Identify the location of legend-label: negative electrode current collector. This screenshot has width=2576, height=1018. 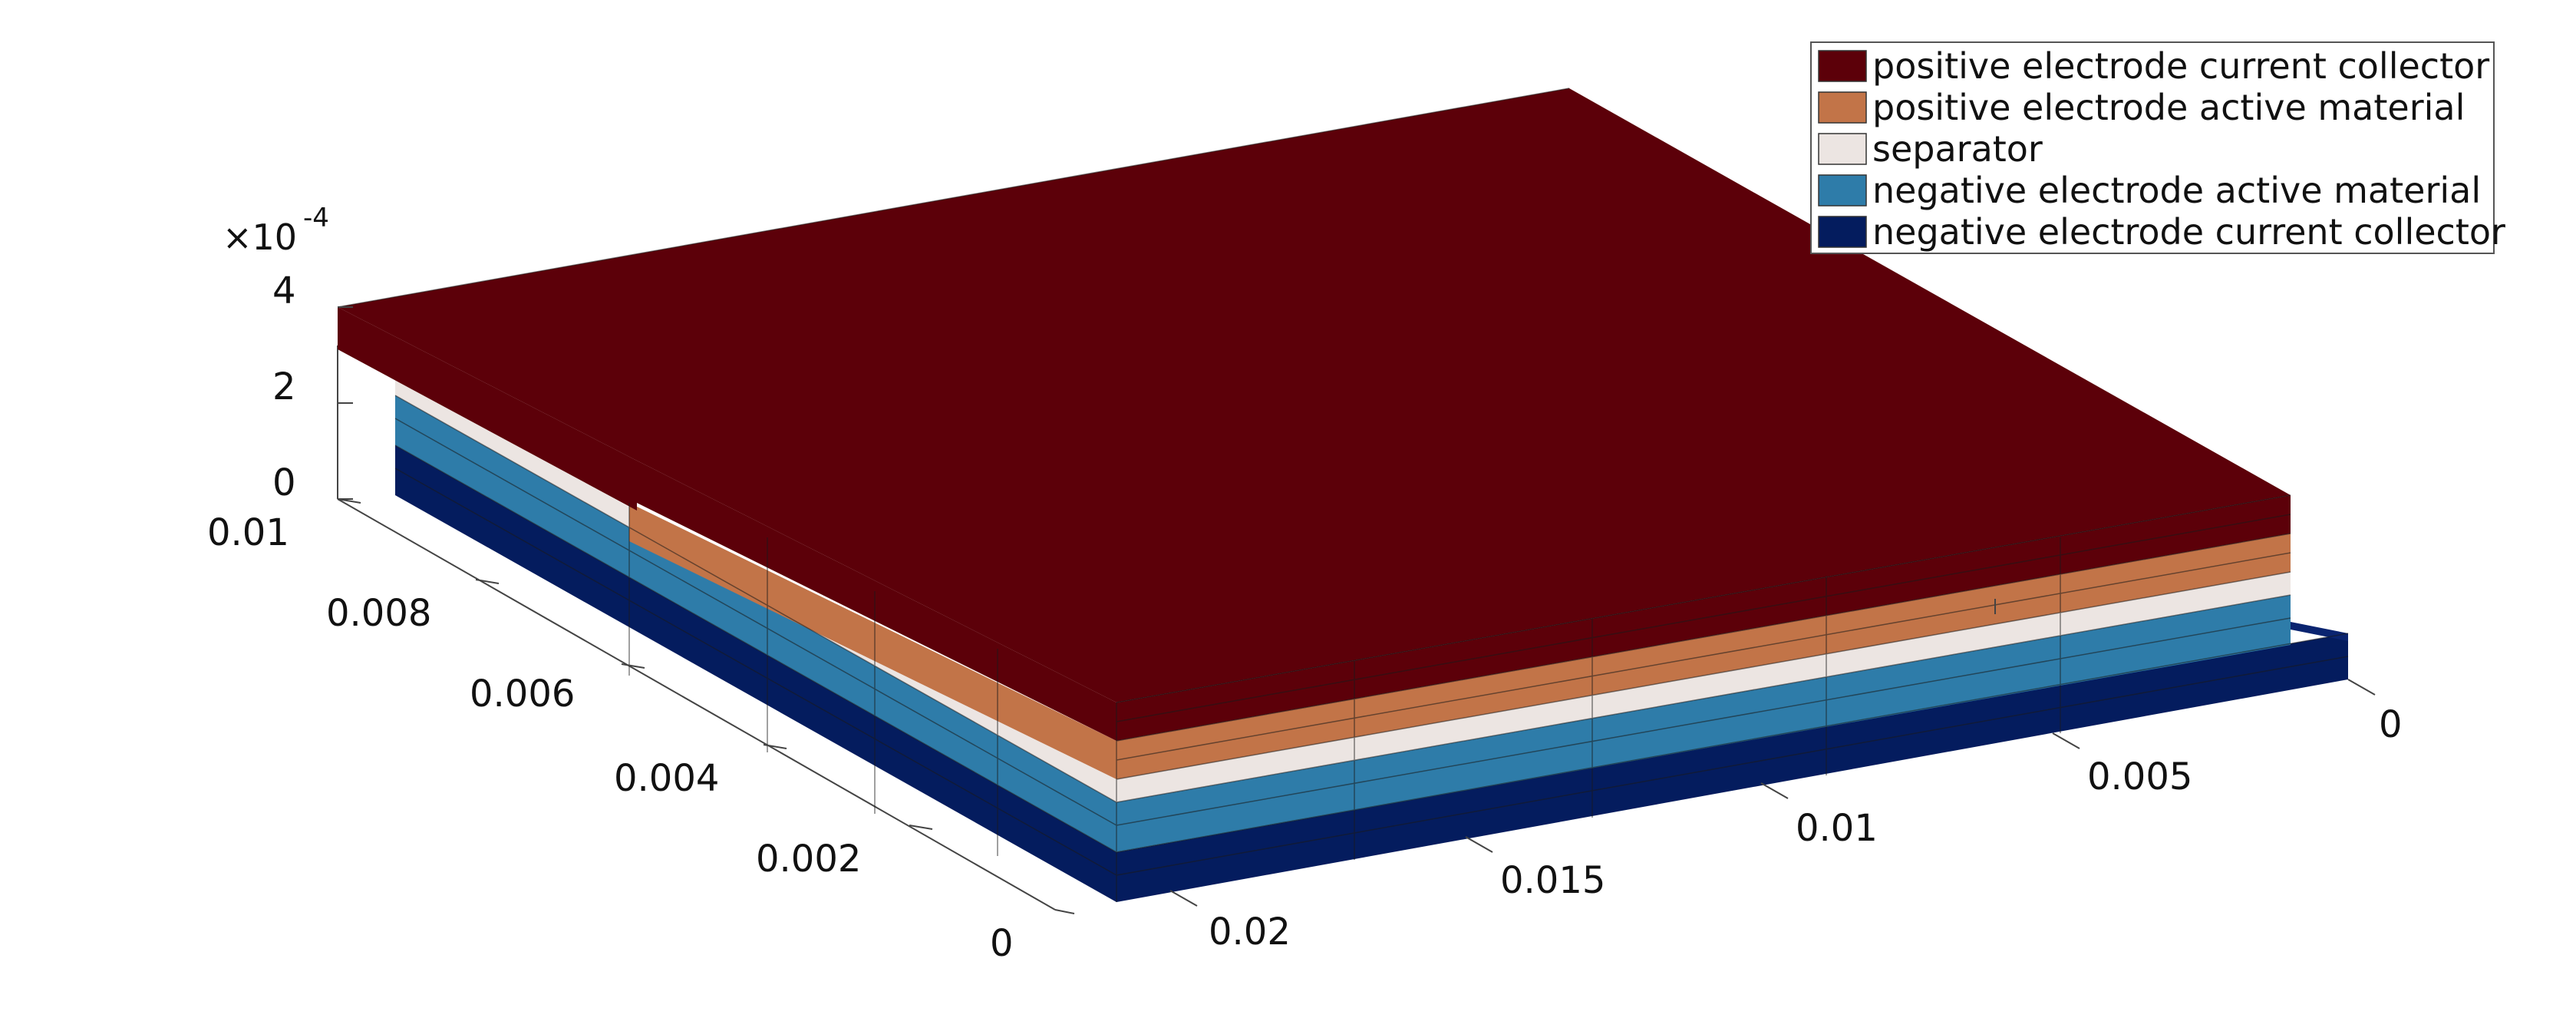
(2188, 232).